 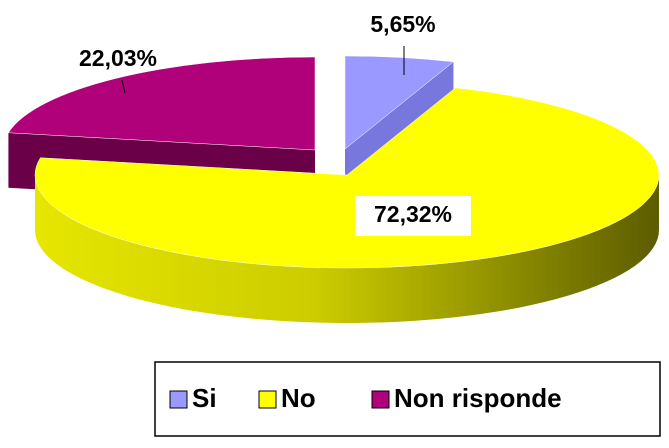 I want to click on legend-label: No, so click(x=298, y=398).